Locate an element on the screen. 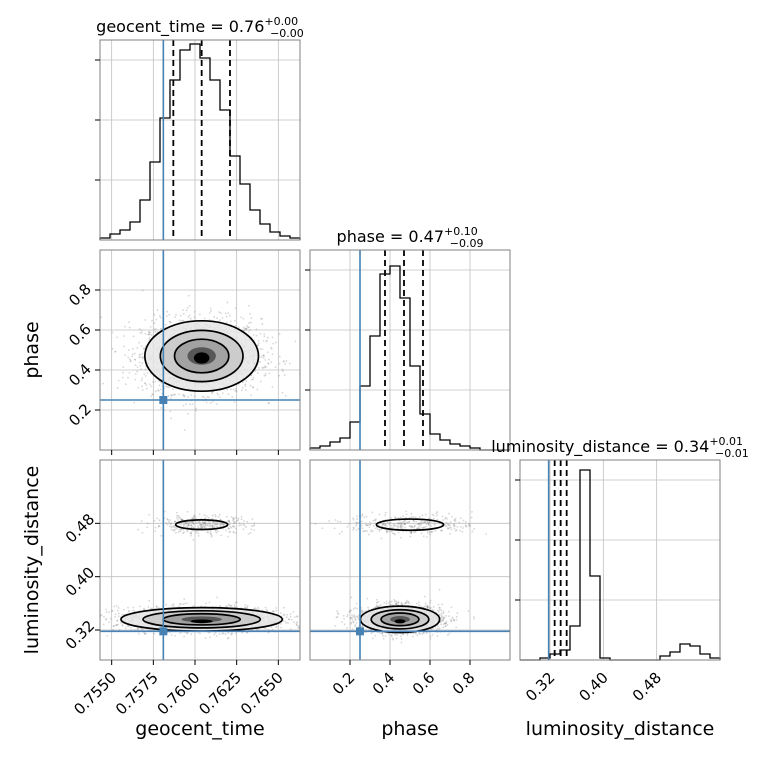 This screenshot has height=760, width=760. hist-panel-luminosity_distance: luminosity_distance = 0.34+0.01 −0.01 is located at coordinates (620, 548).